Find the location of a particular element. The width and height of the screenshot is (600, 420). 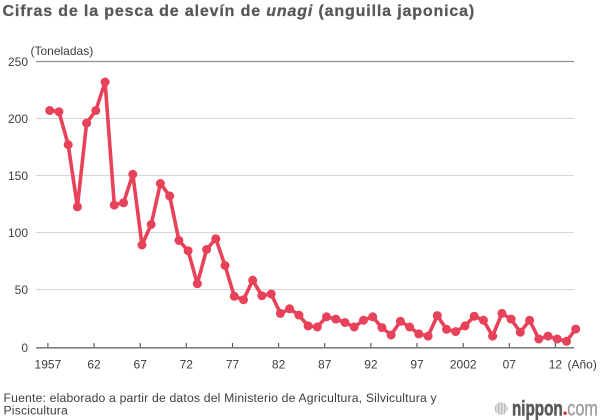

svg-text: 97 is located at coordinates (417, 365).